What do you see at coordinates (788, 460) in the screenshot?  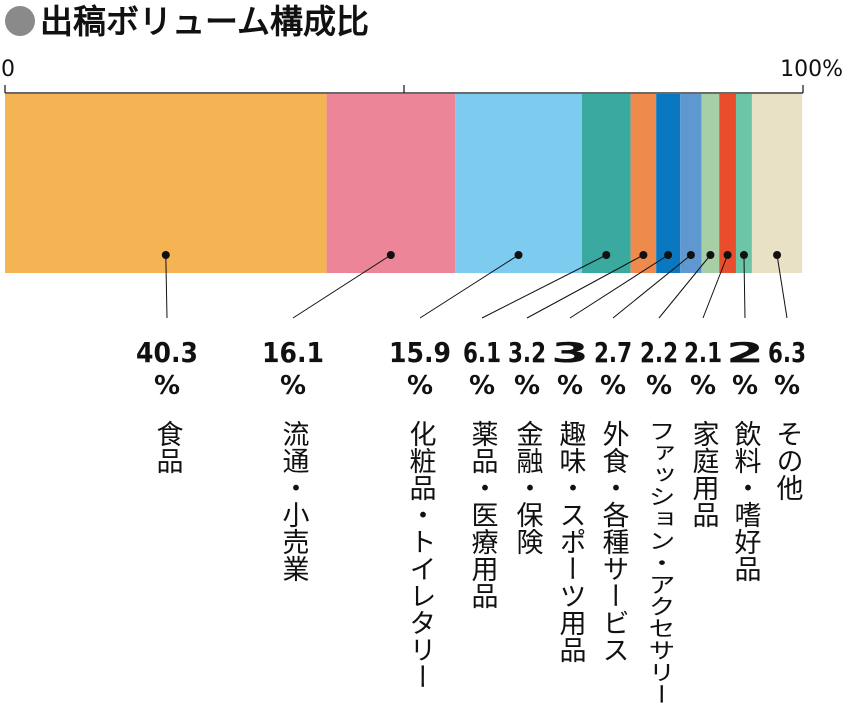 I see `category-label: その他` at bounding box center [788, 460].